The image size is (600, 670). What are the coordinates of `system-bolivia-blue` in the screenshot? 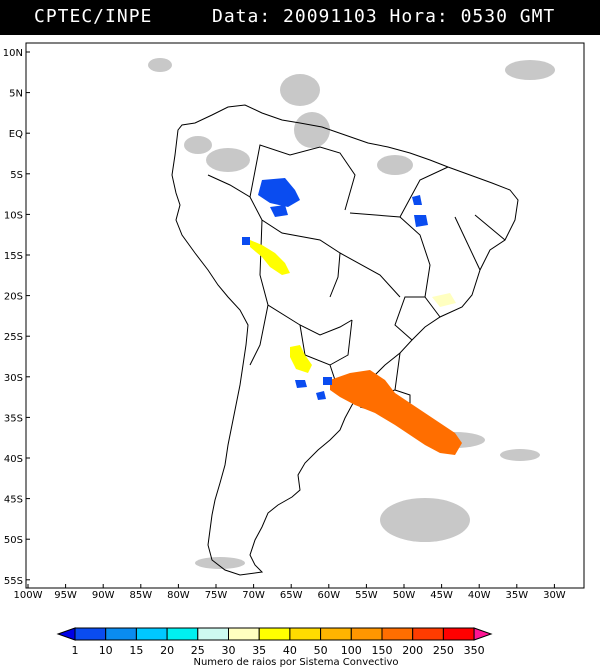 It's located at (246, 241).